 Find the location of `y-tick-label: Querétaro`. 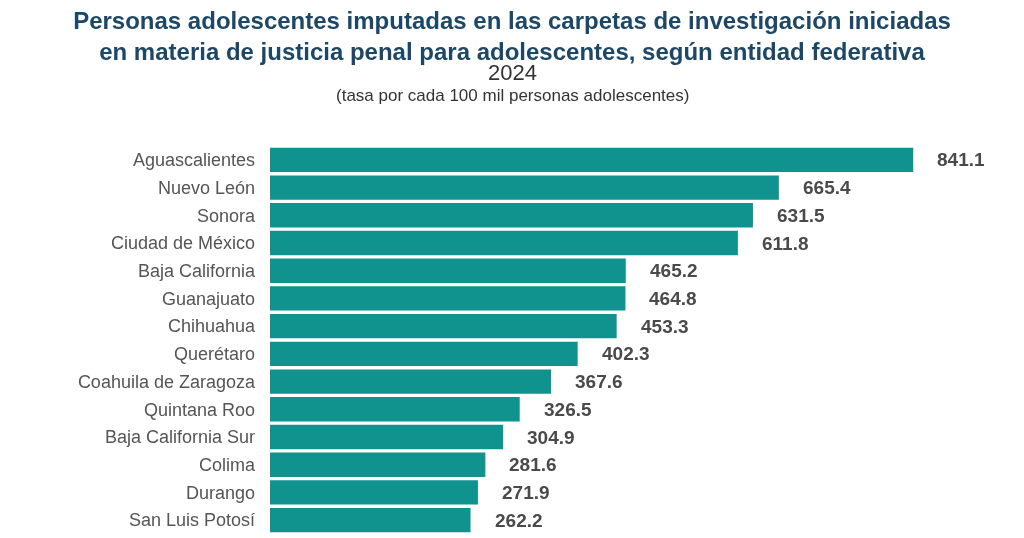

y-tick-label: Querétaro is located at coordinates (214, 354).